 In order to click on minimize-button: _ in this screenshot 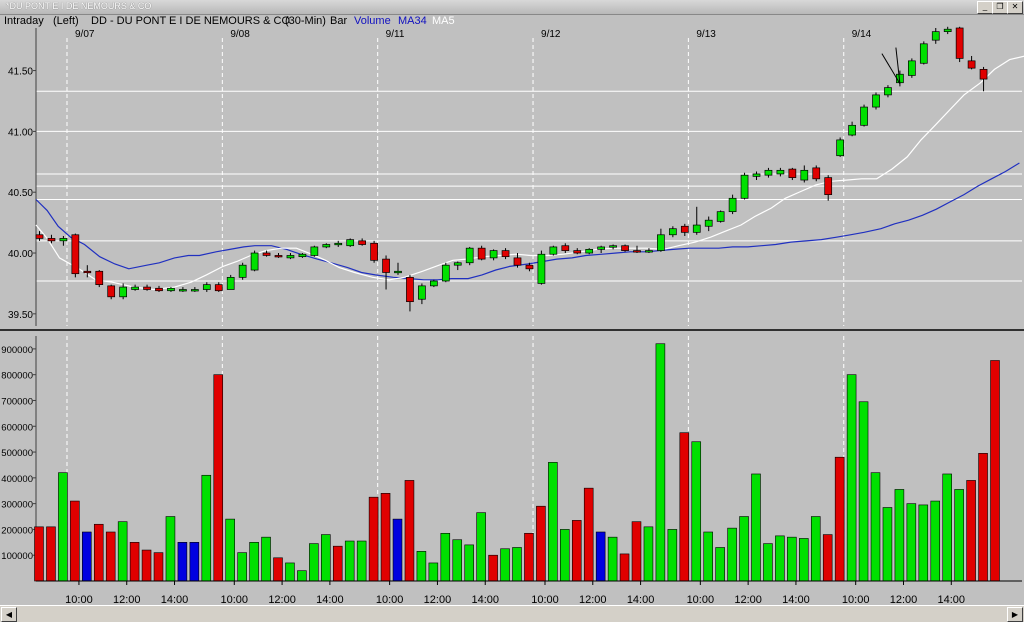, I will do `click(985, 7)`.